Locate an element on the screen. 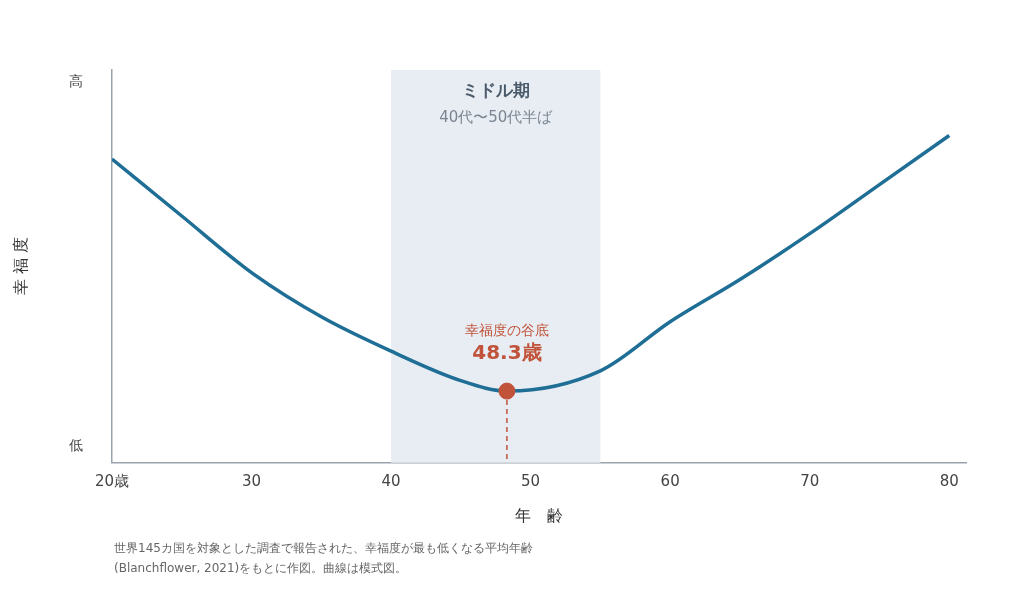 Image resolution: width=1024 pixels, height=593 pixels. y-axis-title: 幸 福 度 is located at coordinates (20, 266).